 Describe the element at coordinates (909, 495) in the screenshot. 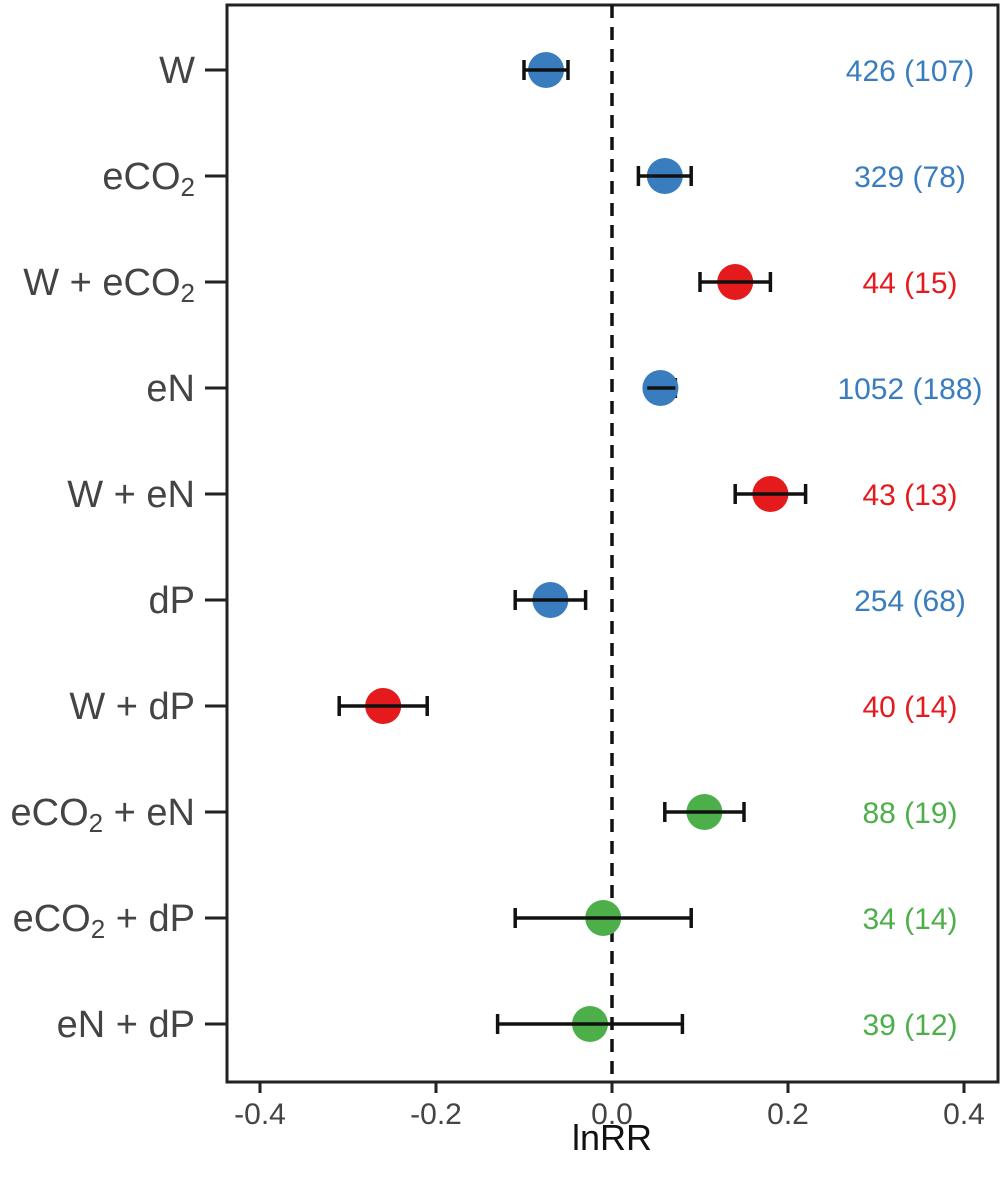

I see `sample-size-label: 43 (13)` at that location.